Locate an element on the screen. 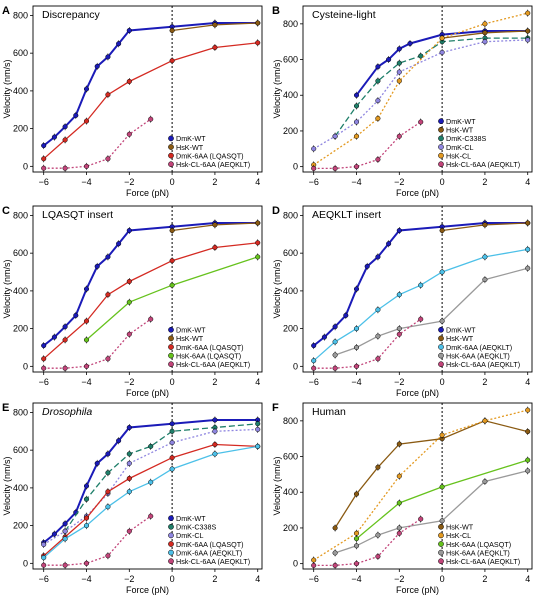 The height and width of the screenshot is (605, 538). panel-c-ytick-label: 600 is located at coordinates (20, 253).